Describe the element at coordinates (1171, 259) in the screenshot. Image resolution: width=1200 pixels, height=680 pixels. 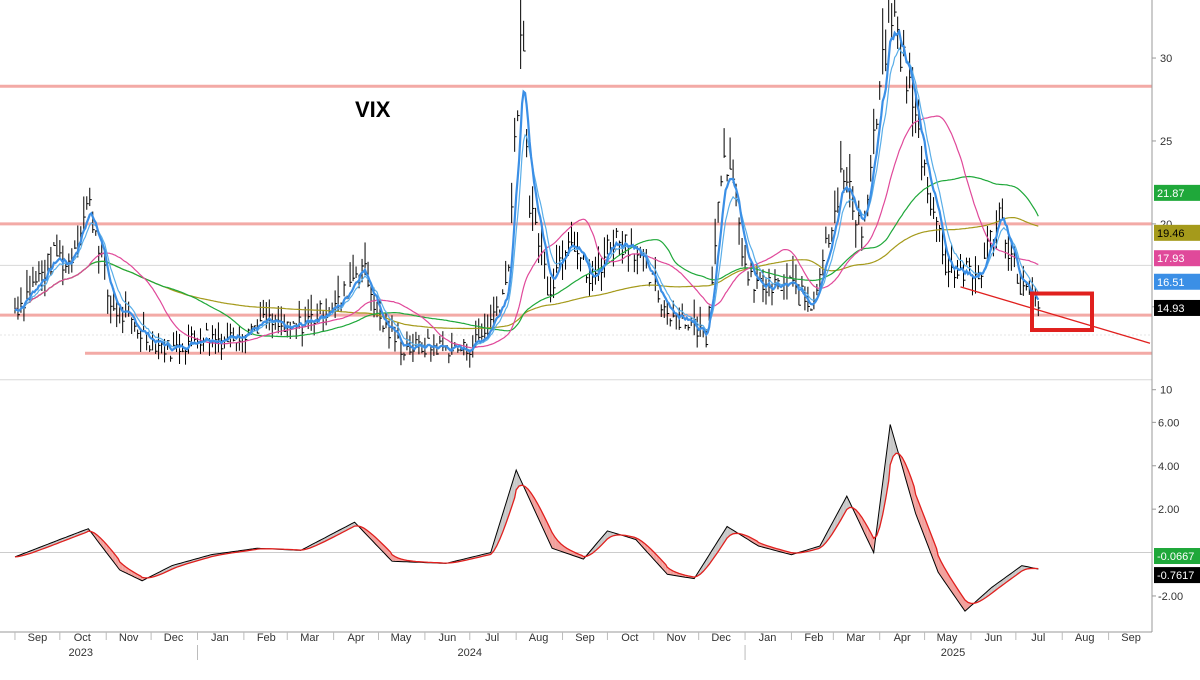
I see `value-badge-label: 17.93` at that location.